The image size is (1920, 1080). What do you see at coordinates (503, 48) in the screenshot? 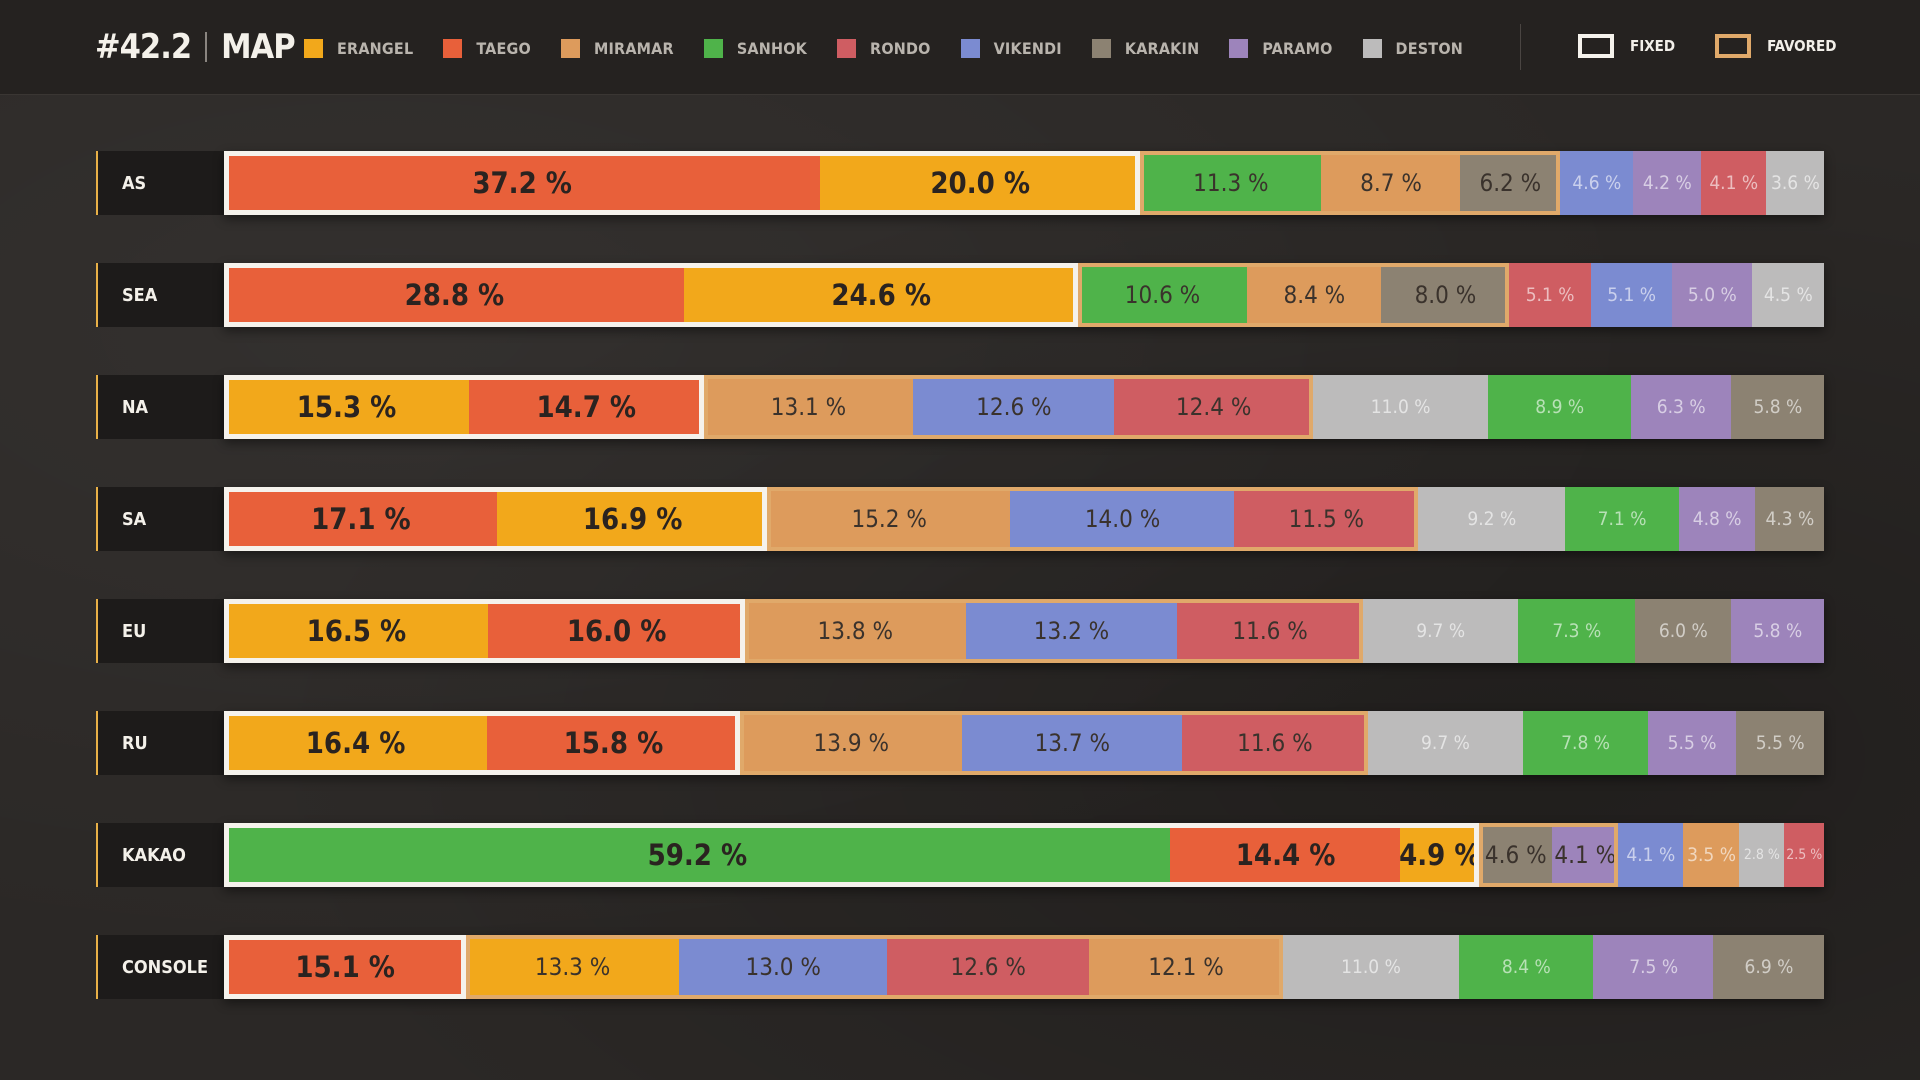
I see `legend-label-taego: TAEGO` at bounding box center [503, 48].